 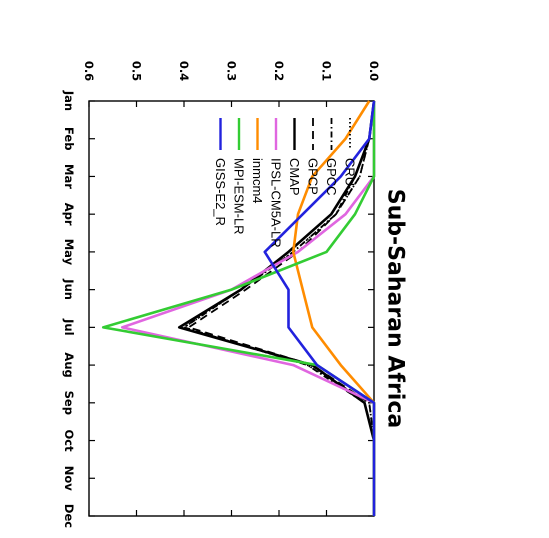 What do you see at coordinates (69, 214) in the screenshot?
I see `month-tick-label: Apr` at bounding box center [69, 214].